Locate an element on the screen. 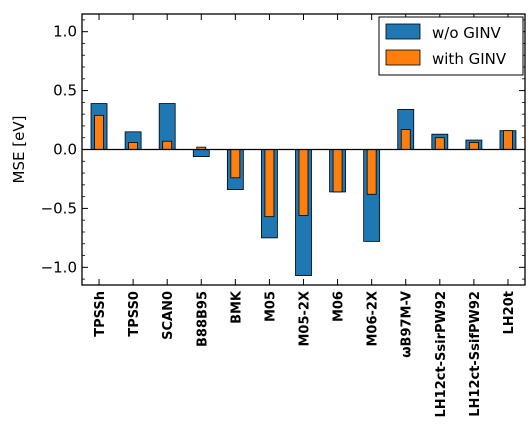  y-axis-label: MSE [eV] is located at coordinates (19, 150).